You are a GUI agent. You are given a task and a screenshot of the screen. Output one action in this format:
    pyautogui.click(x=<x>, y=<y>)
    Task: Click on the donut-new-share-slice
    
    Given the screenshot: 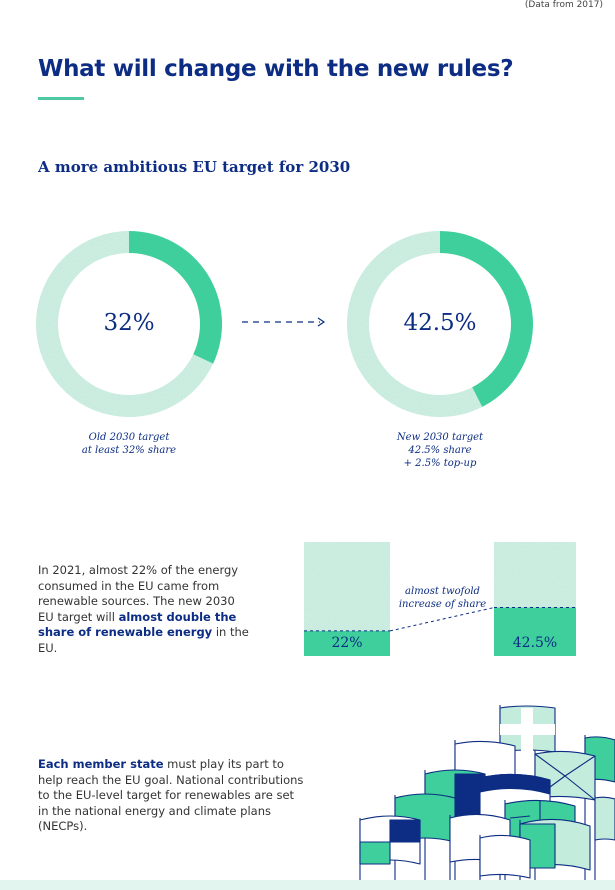 What is the action you would take?
    pyautogui.click(x=486, y=319)
    